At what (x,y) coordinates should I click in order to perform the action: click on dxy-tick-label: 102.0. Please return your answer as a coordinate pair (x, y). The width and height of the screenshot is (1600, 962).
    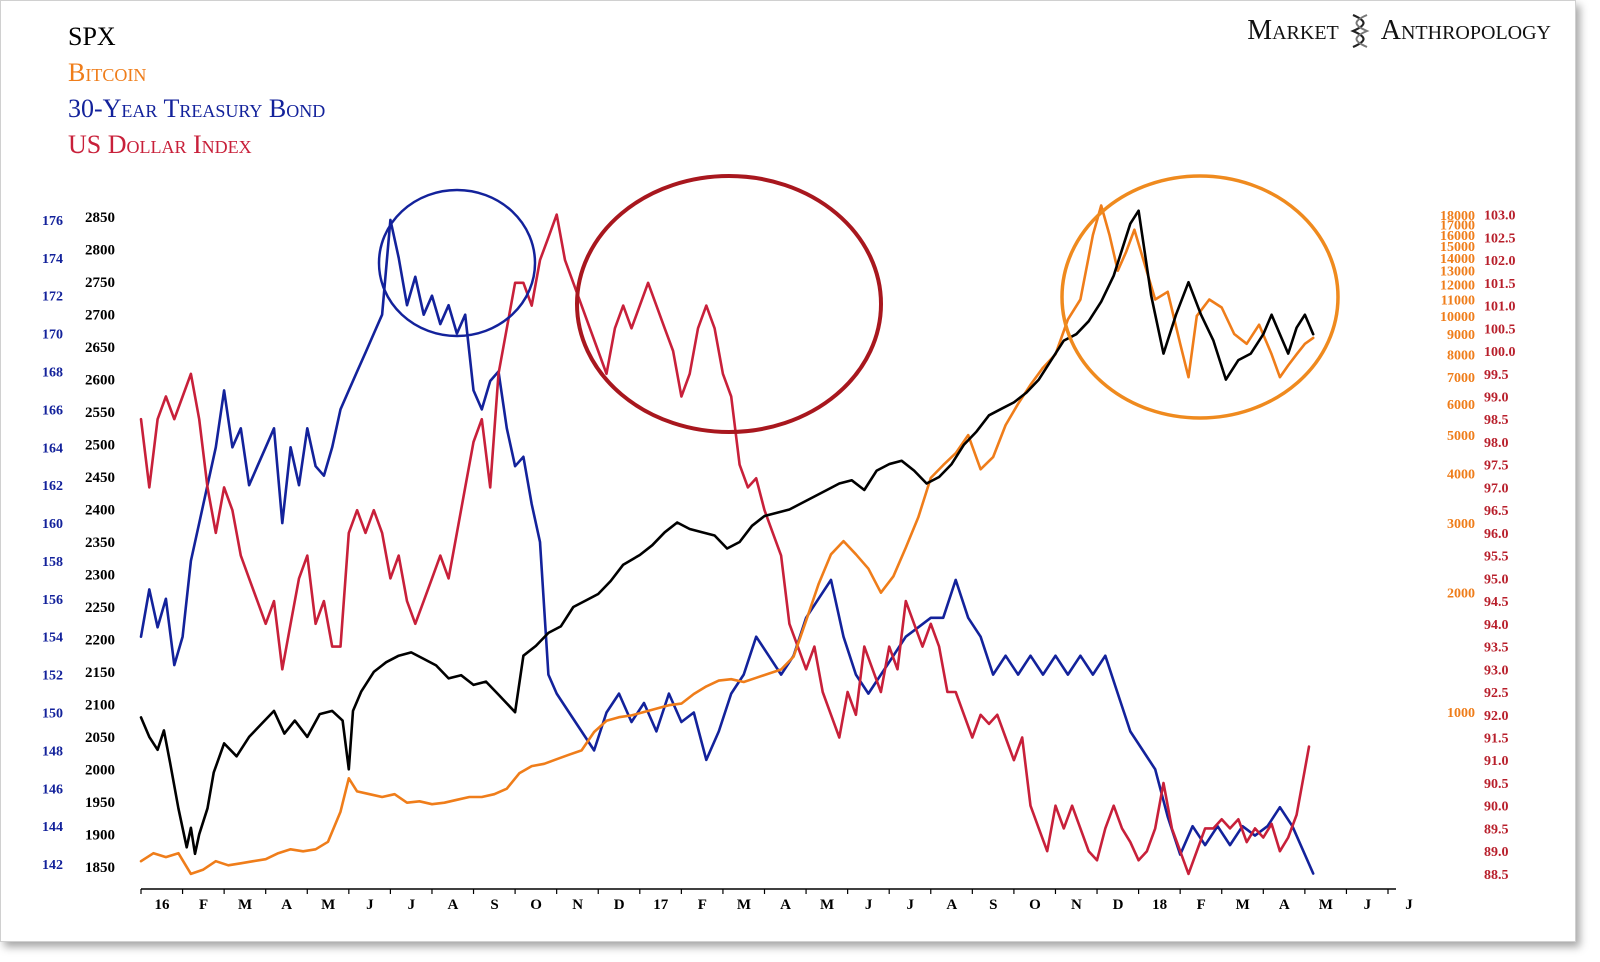
    Looking at the image, I should click on (1500, 261).